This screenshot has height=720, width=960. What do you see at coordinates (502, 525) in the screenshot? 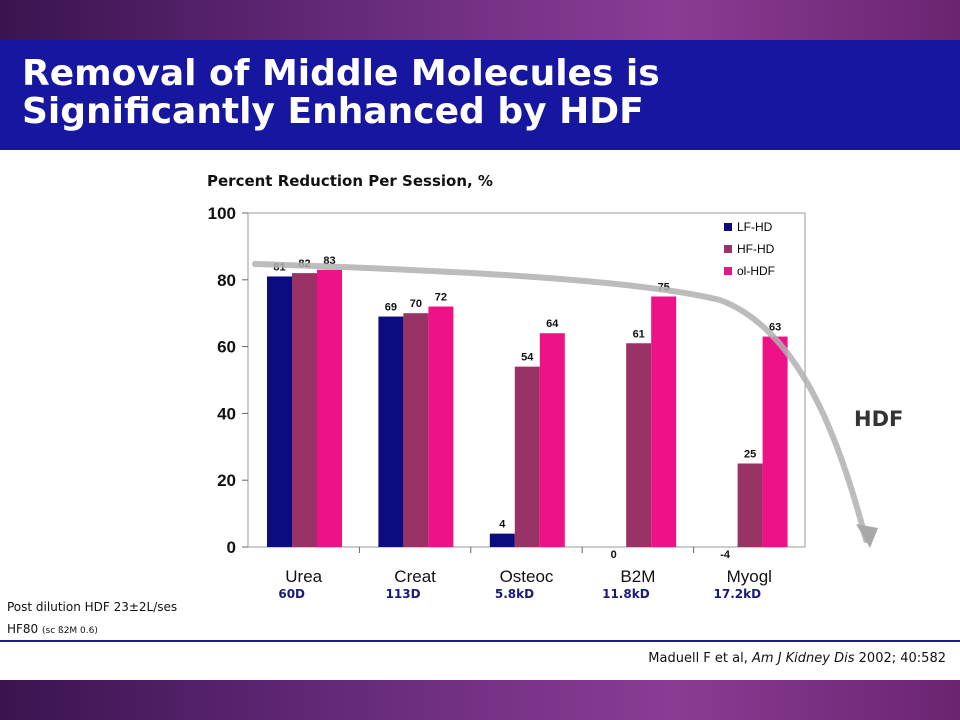
I see `bar-value-label: 4` at bounding box center [502, 525].